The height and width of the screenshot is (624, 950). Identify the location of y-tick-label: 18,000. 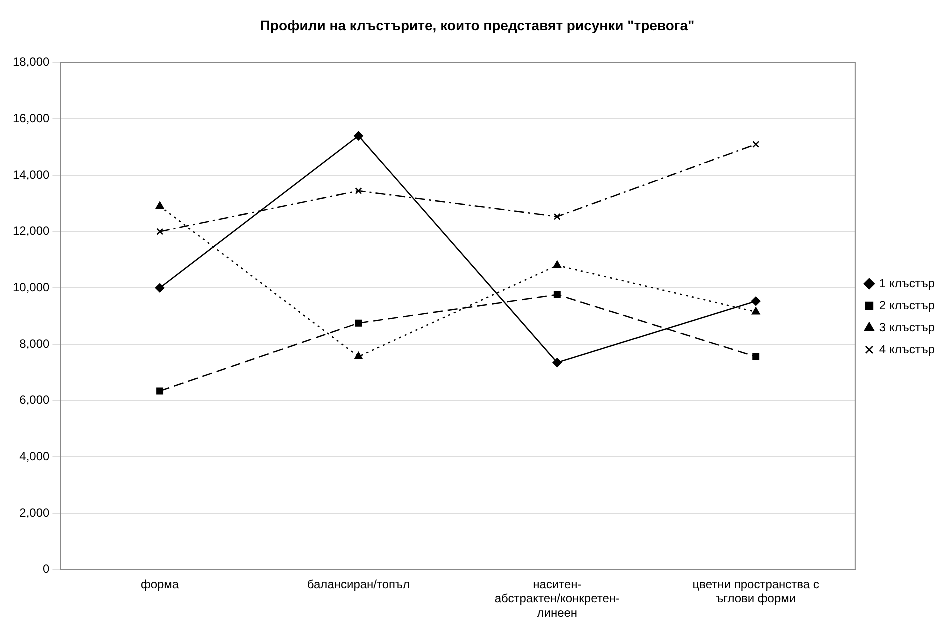
(31, 62).